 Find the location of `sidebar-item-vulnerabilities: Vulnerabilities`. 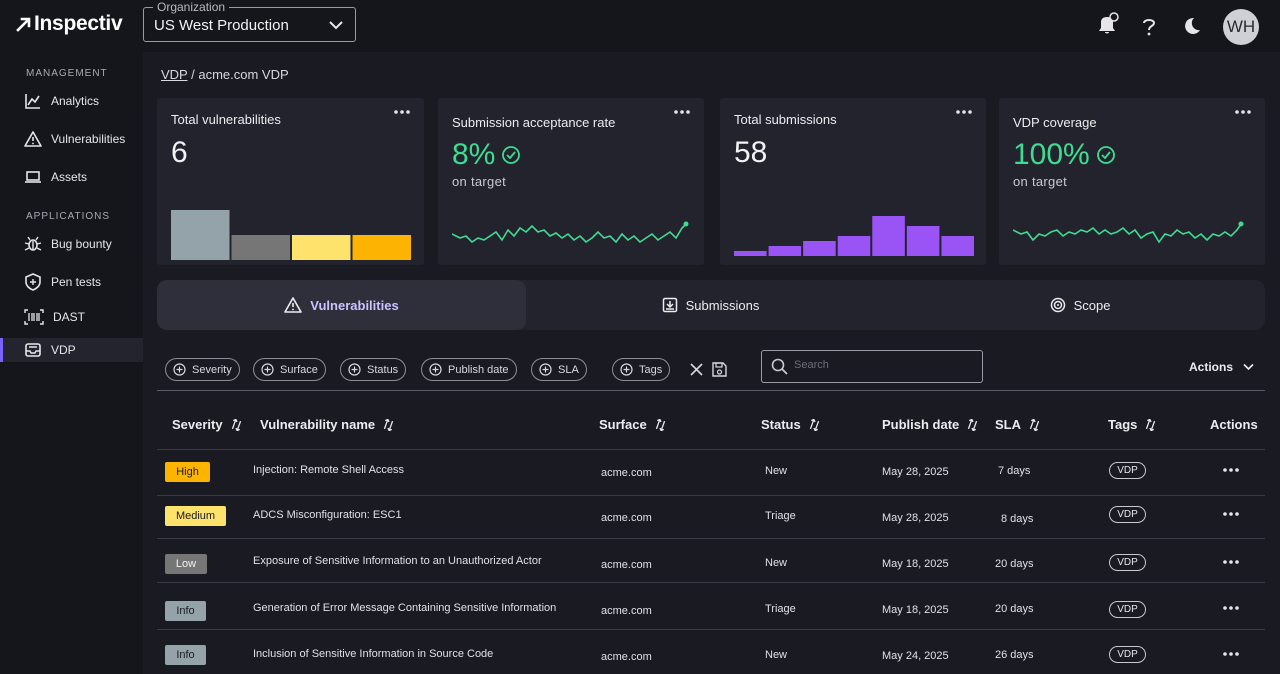

sidebar-item-vulnerabilities: Vulnerabilities is located at coordinates (71, 139).